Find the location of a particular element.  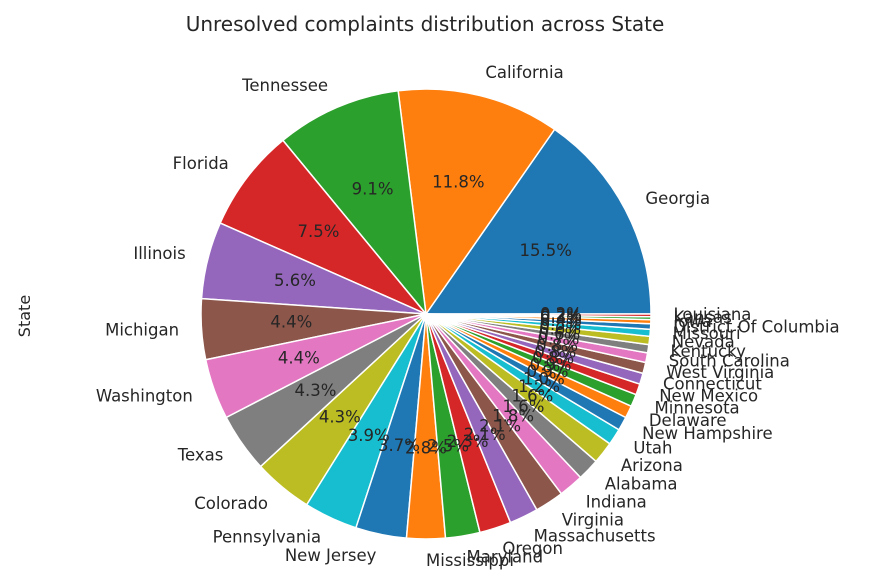

label-texas: Texas is located at coordinates (200, 455).